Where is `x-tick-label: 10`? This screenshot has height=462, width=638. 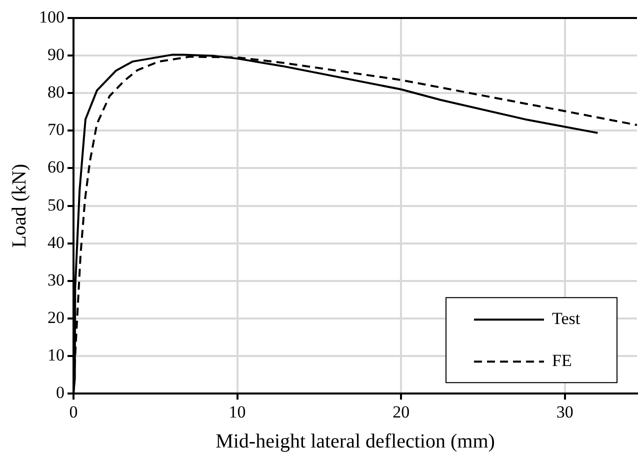 x-tick-label: 10 is located at coordinates (237, 412).